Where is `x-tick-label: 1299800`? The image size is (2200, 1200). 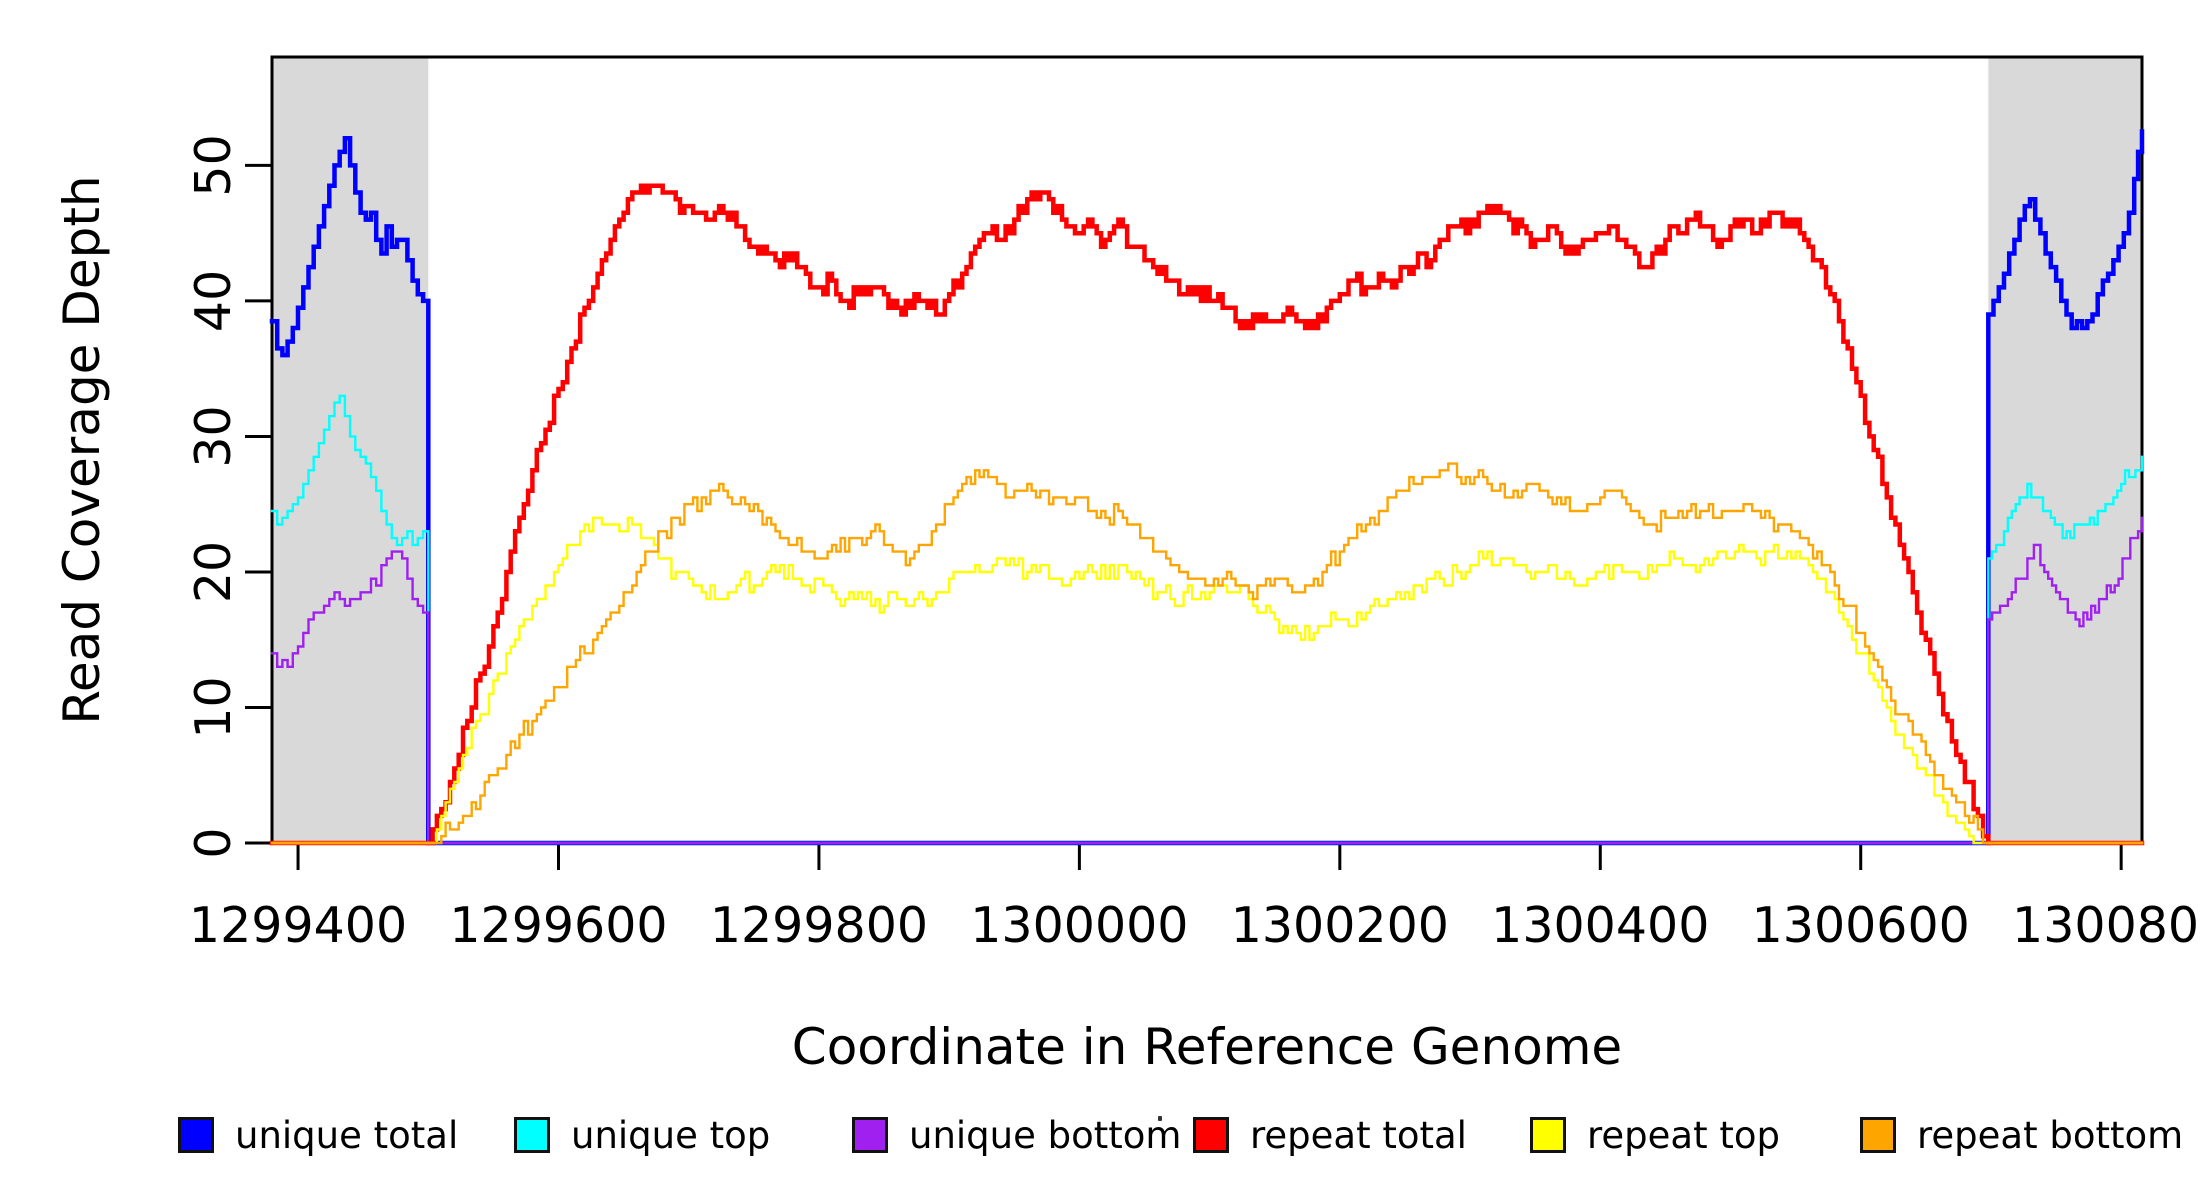 x-tick-label: 1299800 is located at coordinates (819, 925).